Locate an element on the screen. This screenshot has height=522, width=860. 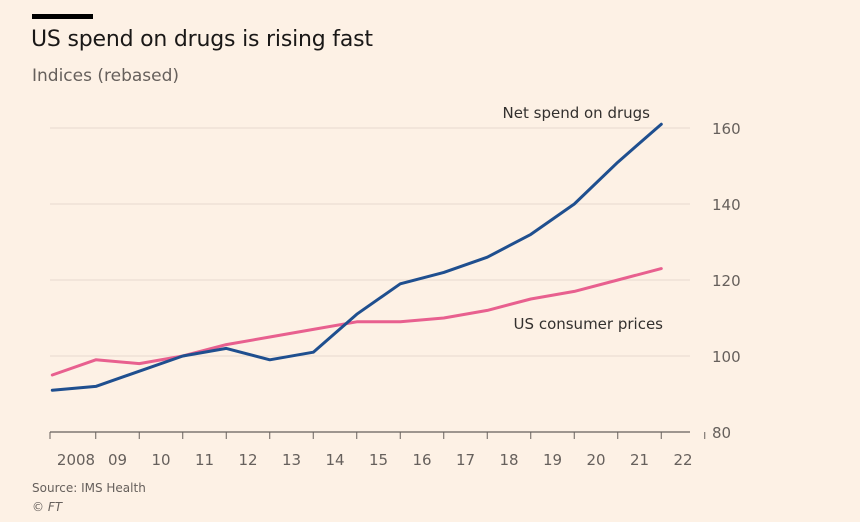
x-tick-label: 15 is located at coordinates (378, 460).